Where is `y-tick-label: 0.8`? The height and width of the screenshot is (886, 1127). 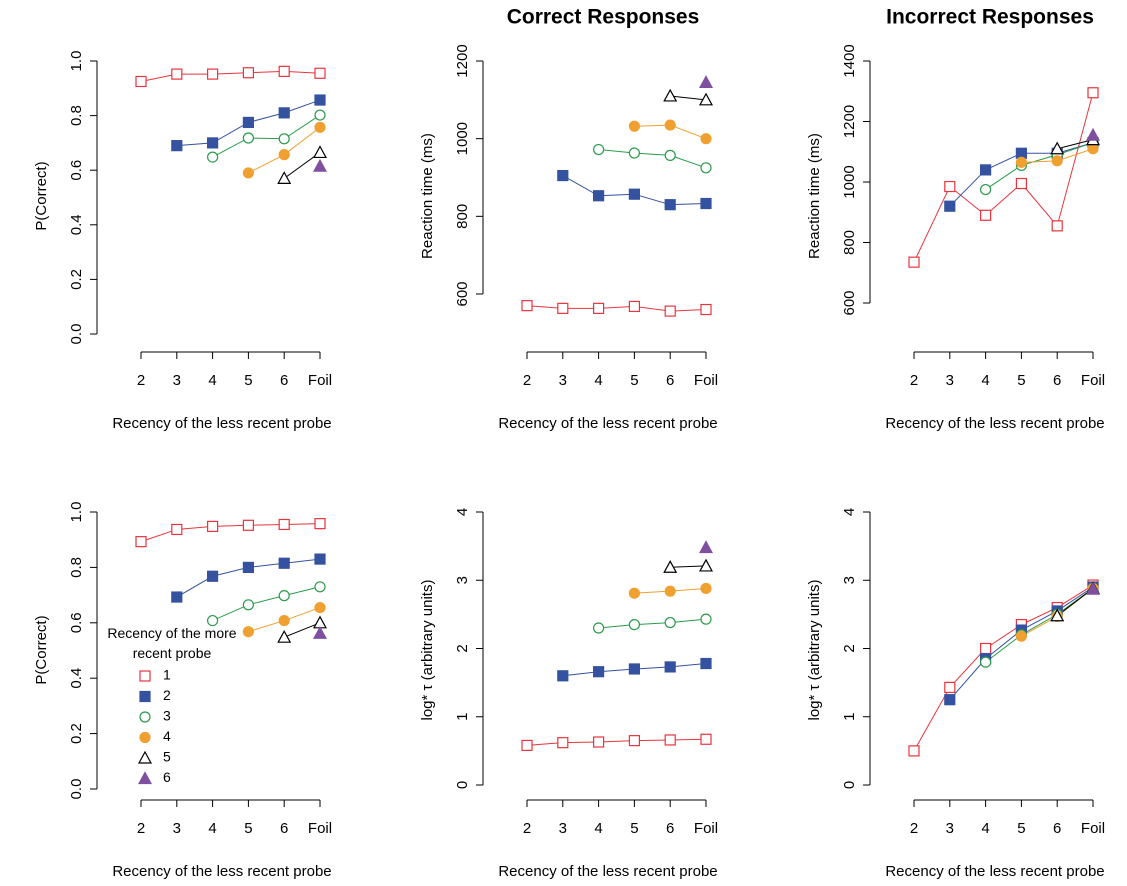 y-tick-label: 0.8 is located at coordinates (76, 567).